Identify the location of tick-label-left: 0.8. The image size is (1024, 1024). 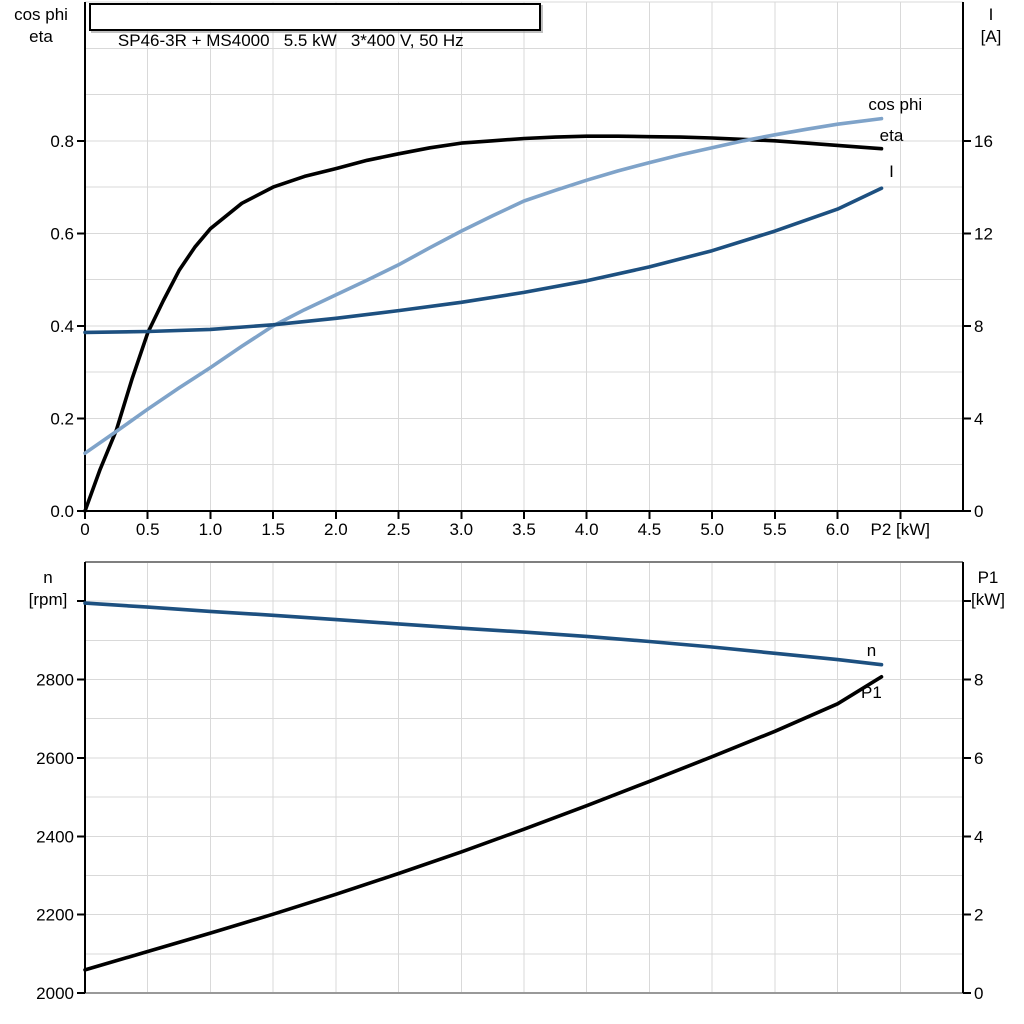
(62, 141).